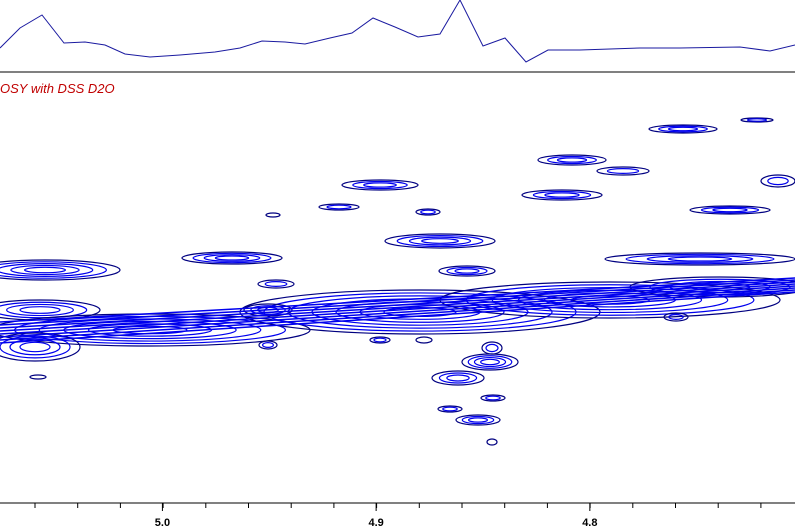  Describe the element at coordinates (162, 523) in the screenshot. I see `x-tick-label: 5.0` at that location.